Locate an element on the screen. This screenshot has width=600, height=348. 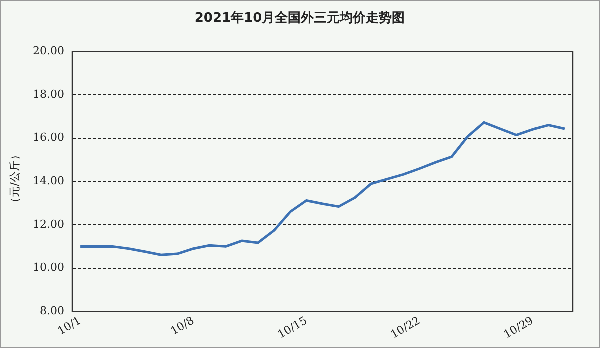
y-tick-label: 18.00 is located at coordinates (48, 94).